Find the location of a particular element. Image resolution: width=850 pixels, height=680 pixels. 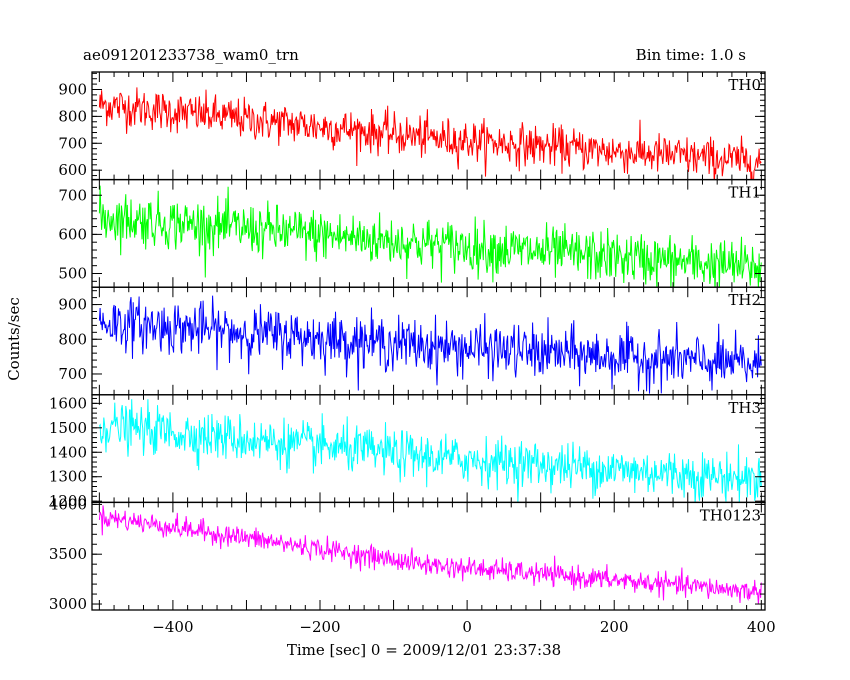

panel-th2: 700 800 900 TH2 is located at coordinates (412, 341).